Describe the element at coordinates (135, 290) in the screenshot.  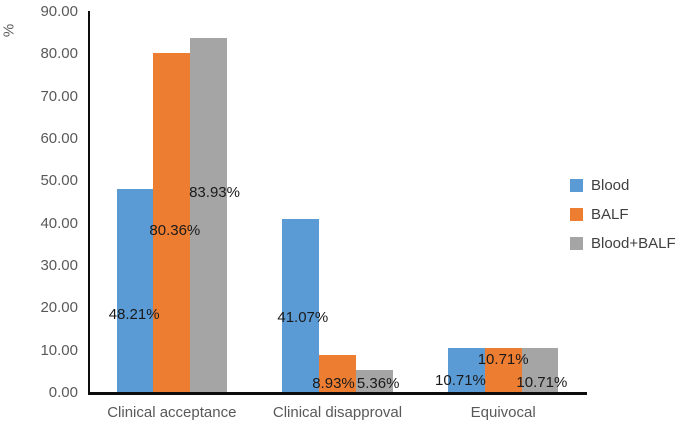
I see `bar-blood-clinical-acceptance` at that location.